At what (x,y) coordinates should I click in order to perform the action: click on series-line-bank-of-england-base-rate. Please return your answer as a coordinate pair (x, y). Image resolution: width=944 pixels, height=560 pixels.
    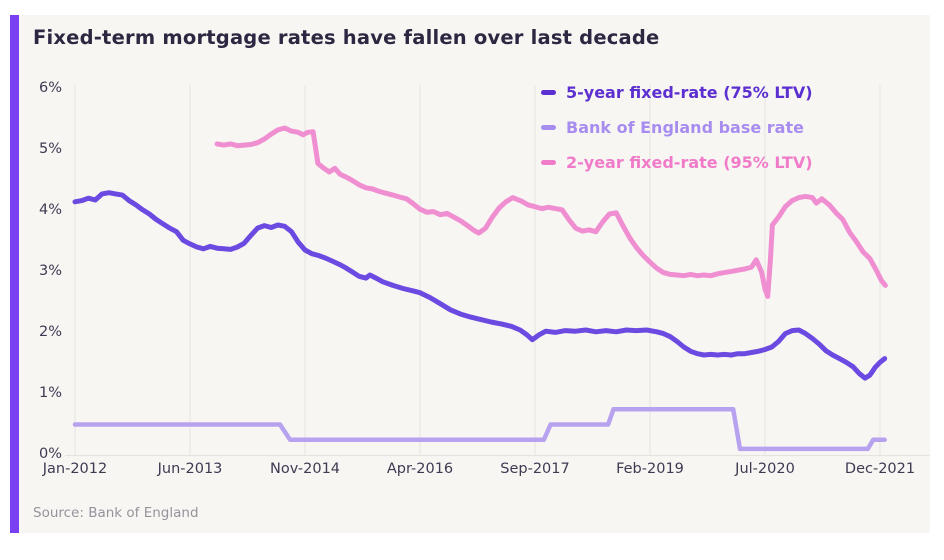
    Looking at the image, I should click on (479, 429).